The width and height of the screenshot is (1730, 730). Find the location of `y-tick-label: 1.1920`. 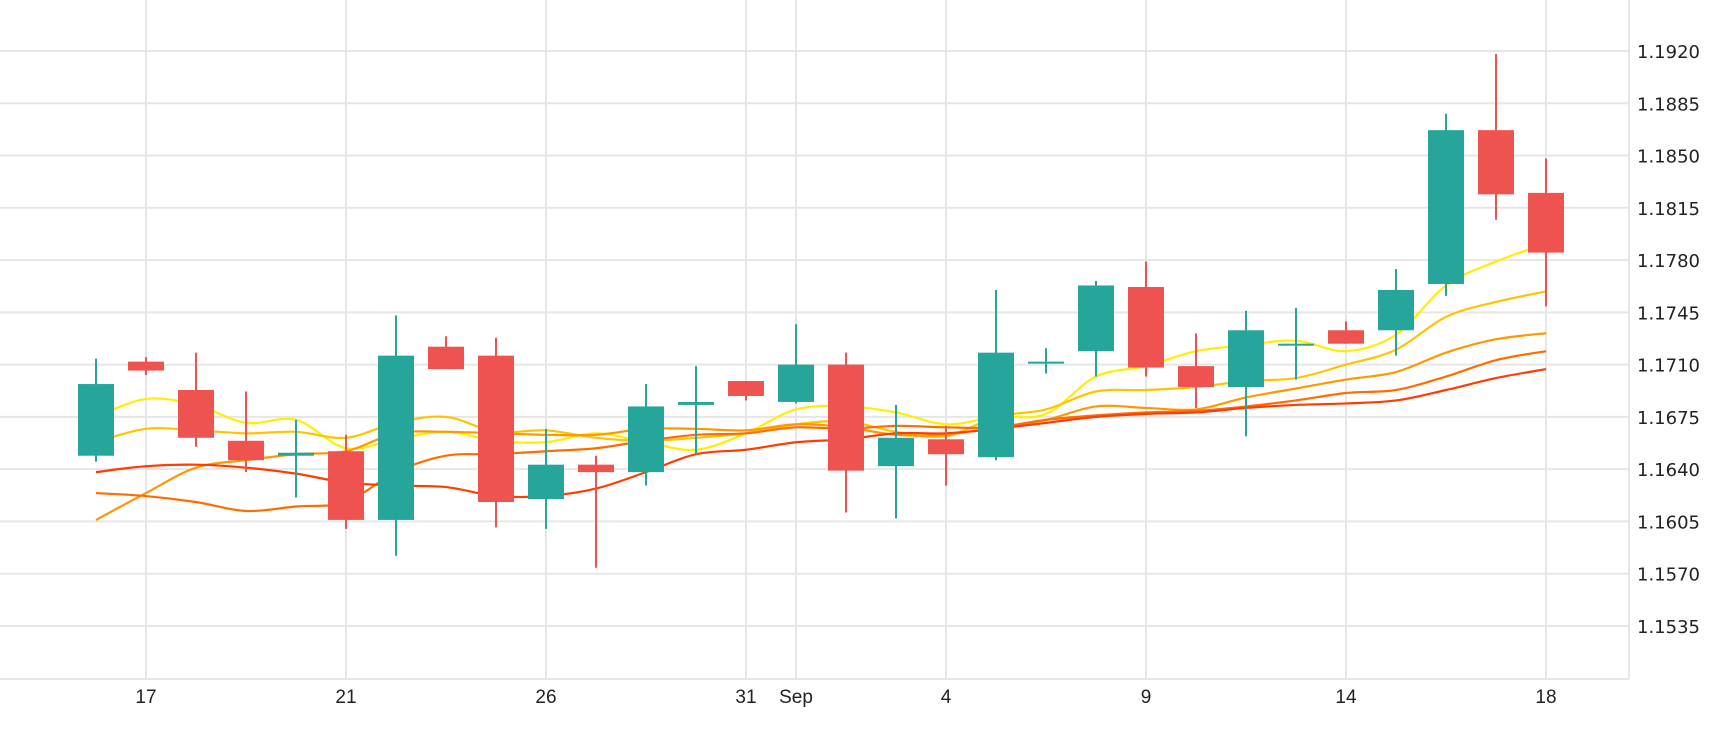

y-tick-label: 1.1920 is located at coordinates (1668, 52).